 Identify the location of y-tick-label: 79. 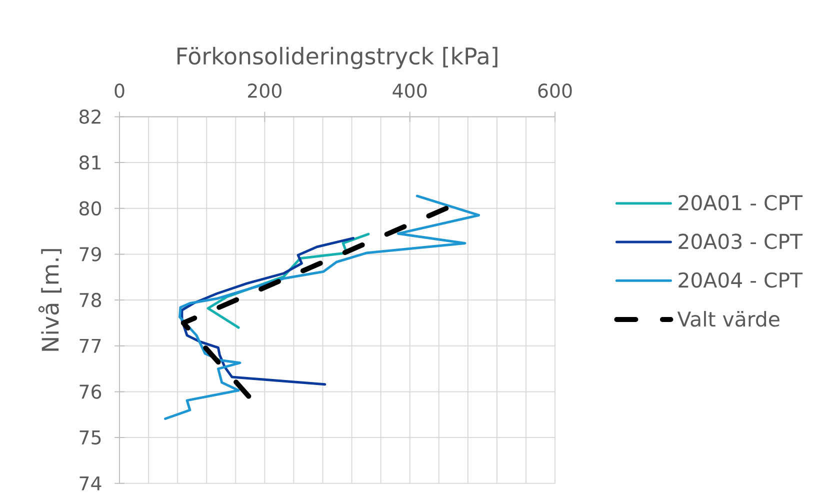
(90, 254).